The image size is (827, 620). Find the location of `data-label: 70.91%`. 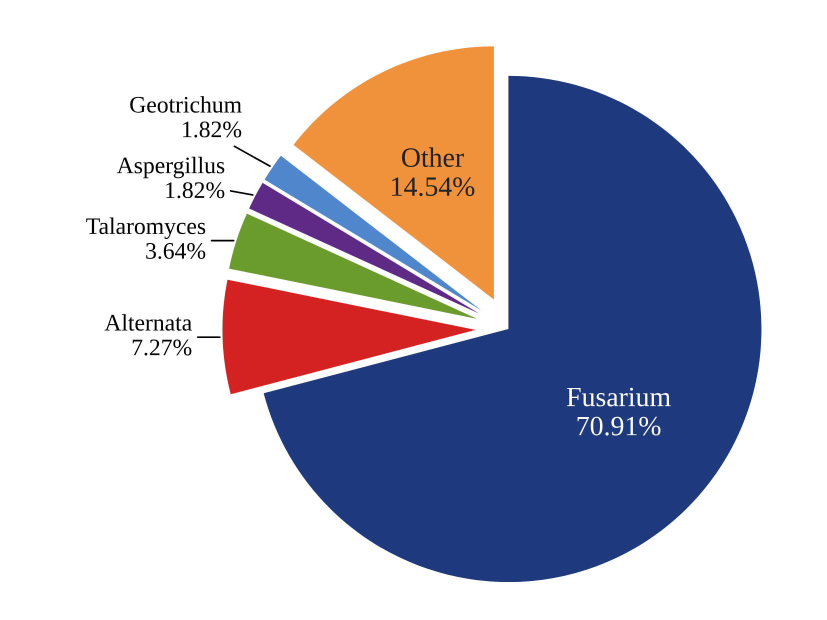

data-label: 70.91% is located at coordinates (619, 426).